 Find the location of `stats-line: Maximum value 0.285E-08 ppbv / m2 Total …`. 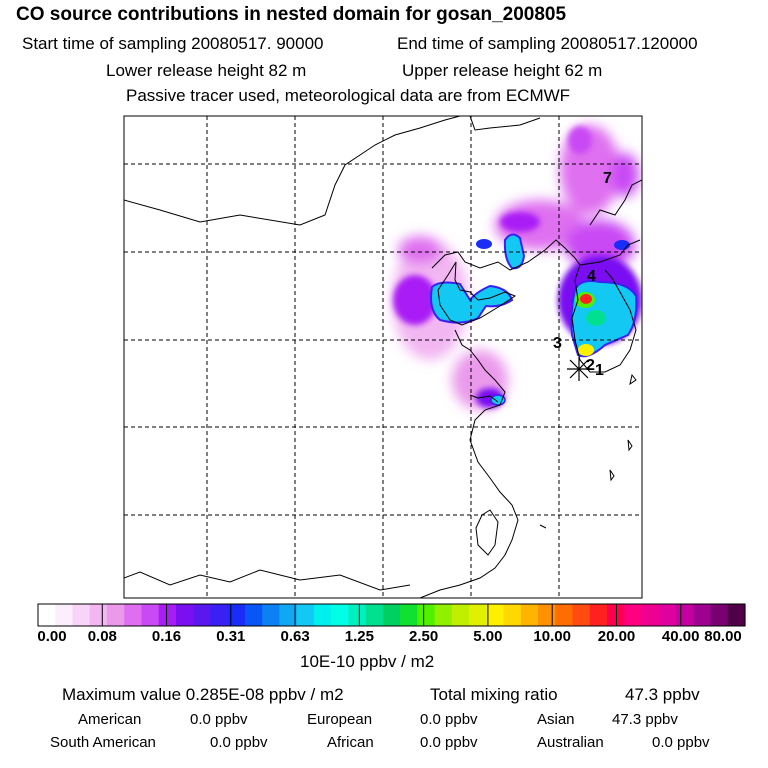

stats-line: Maximum value 0.285E-08 ppbv / m2 Total … is located at coordinates (381, 695).